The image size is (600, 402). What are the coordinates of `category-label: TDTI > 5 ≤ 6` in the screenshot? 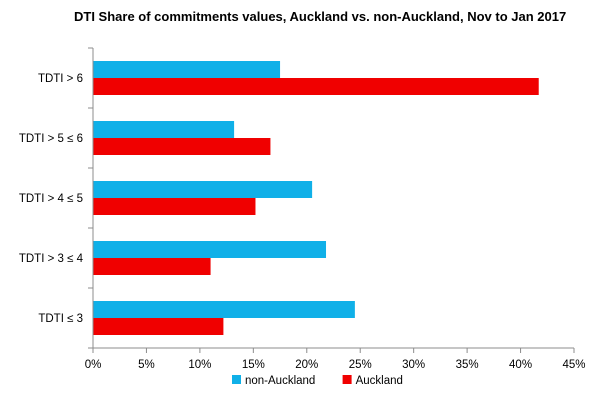 It's located at (51, 139).